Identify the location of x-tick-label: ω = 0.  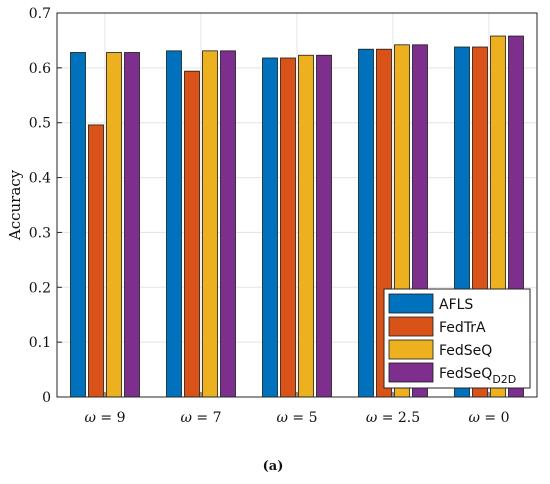
(489, 418).